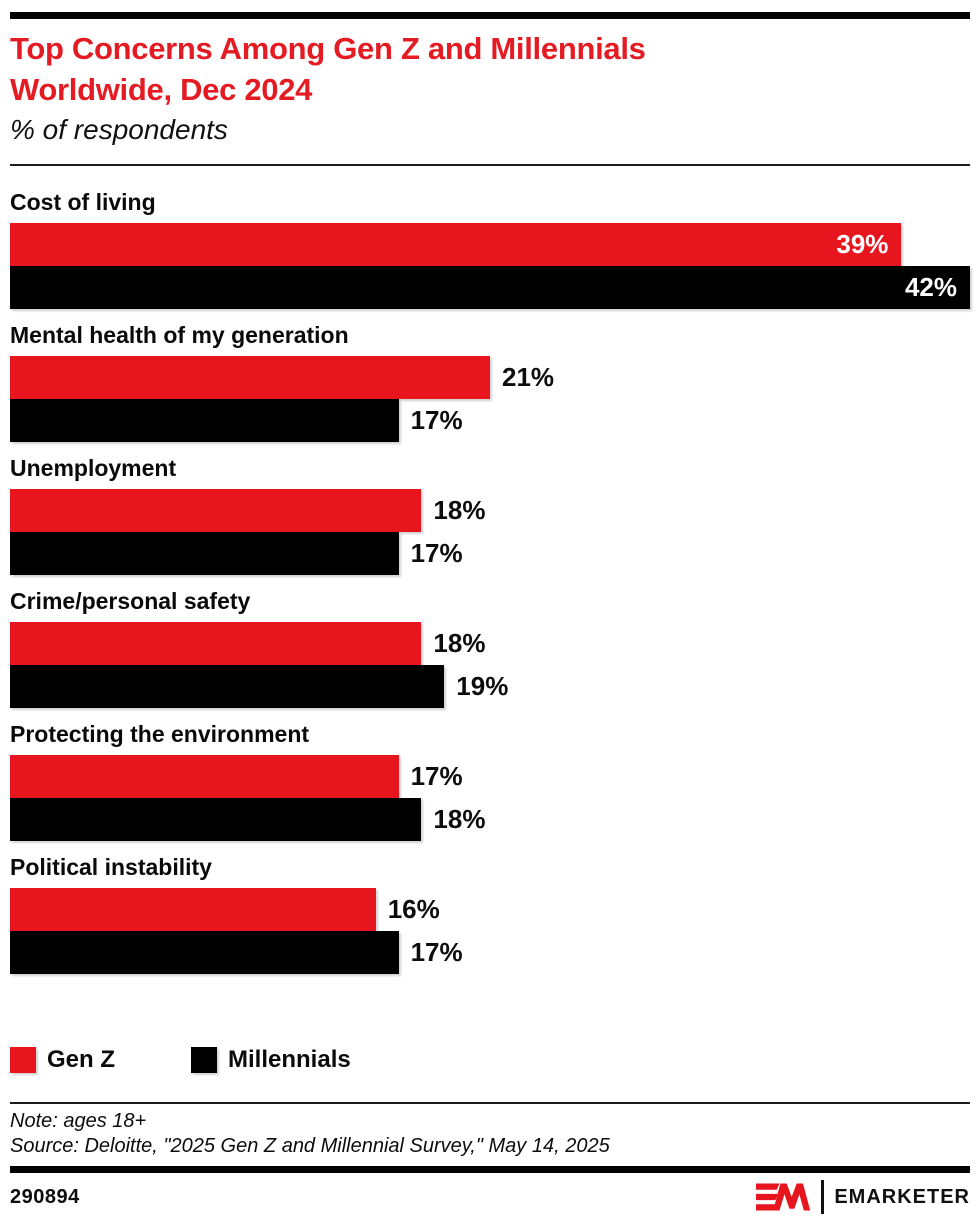 Image resolution: width=980 pixels, height=1221 pixels. What do you see at coordinates (130, 601) in the screenshot?
I see `category-label: Crime/personal safety` at bounding box center [130, 601].